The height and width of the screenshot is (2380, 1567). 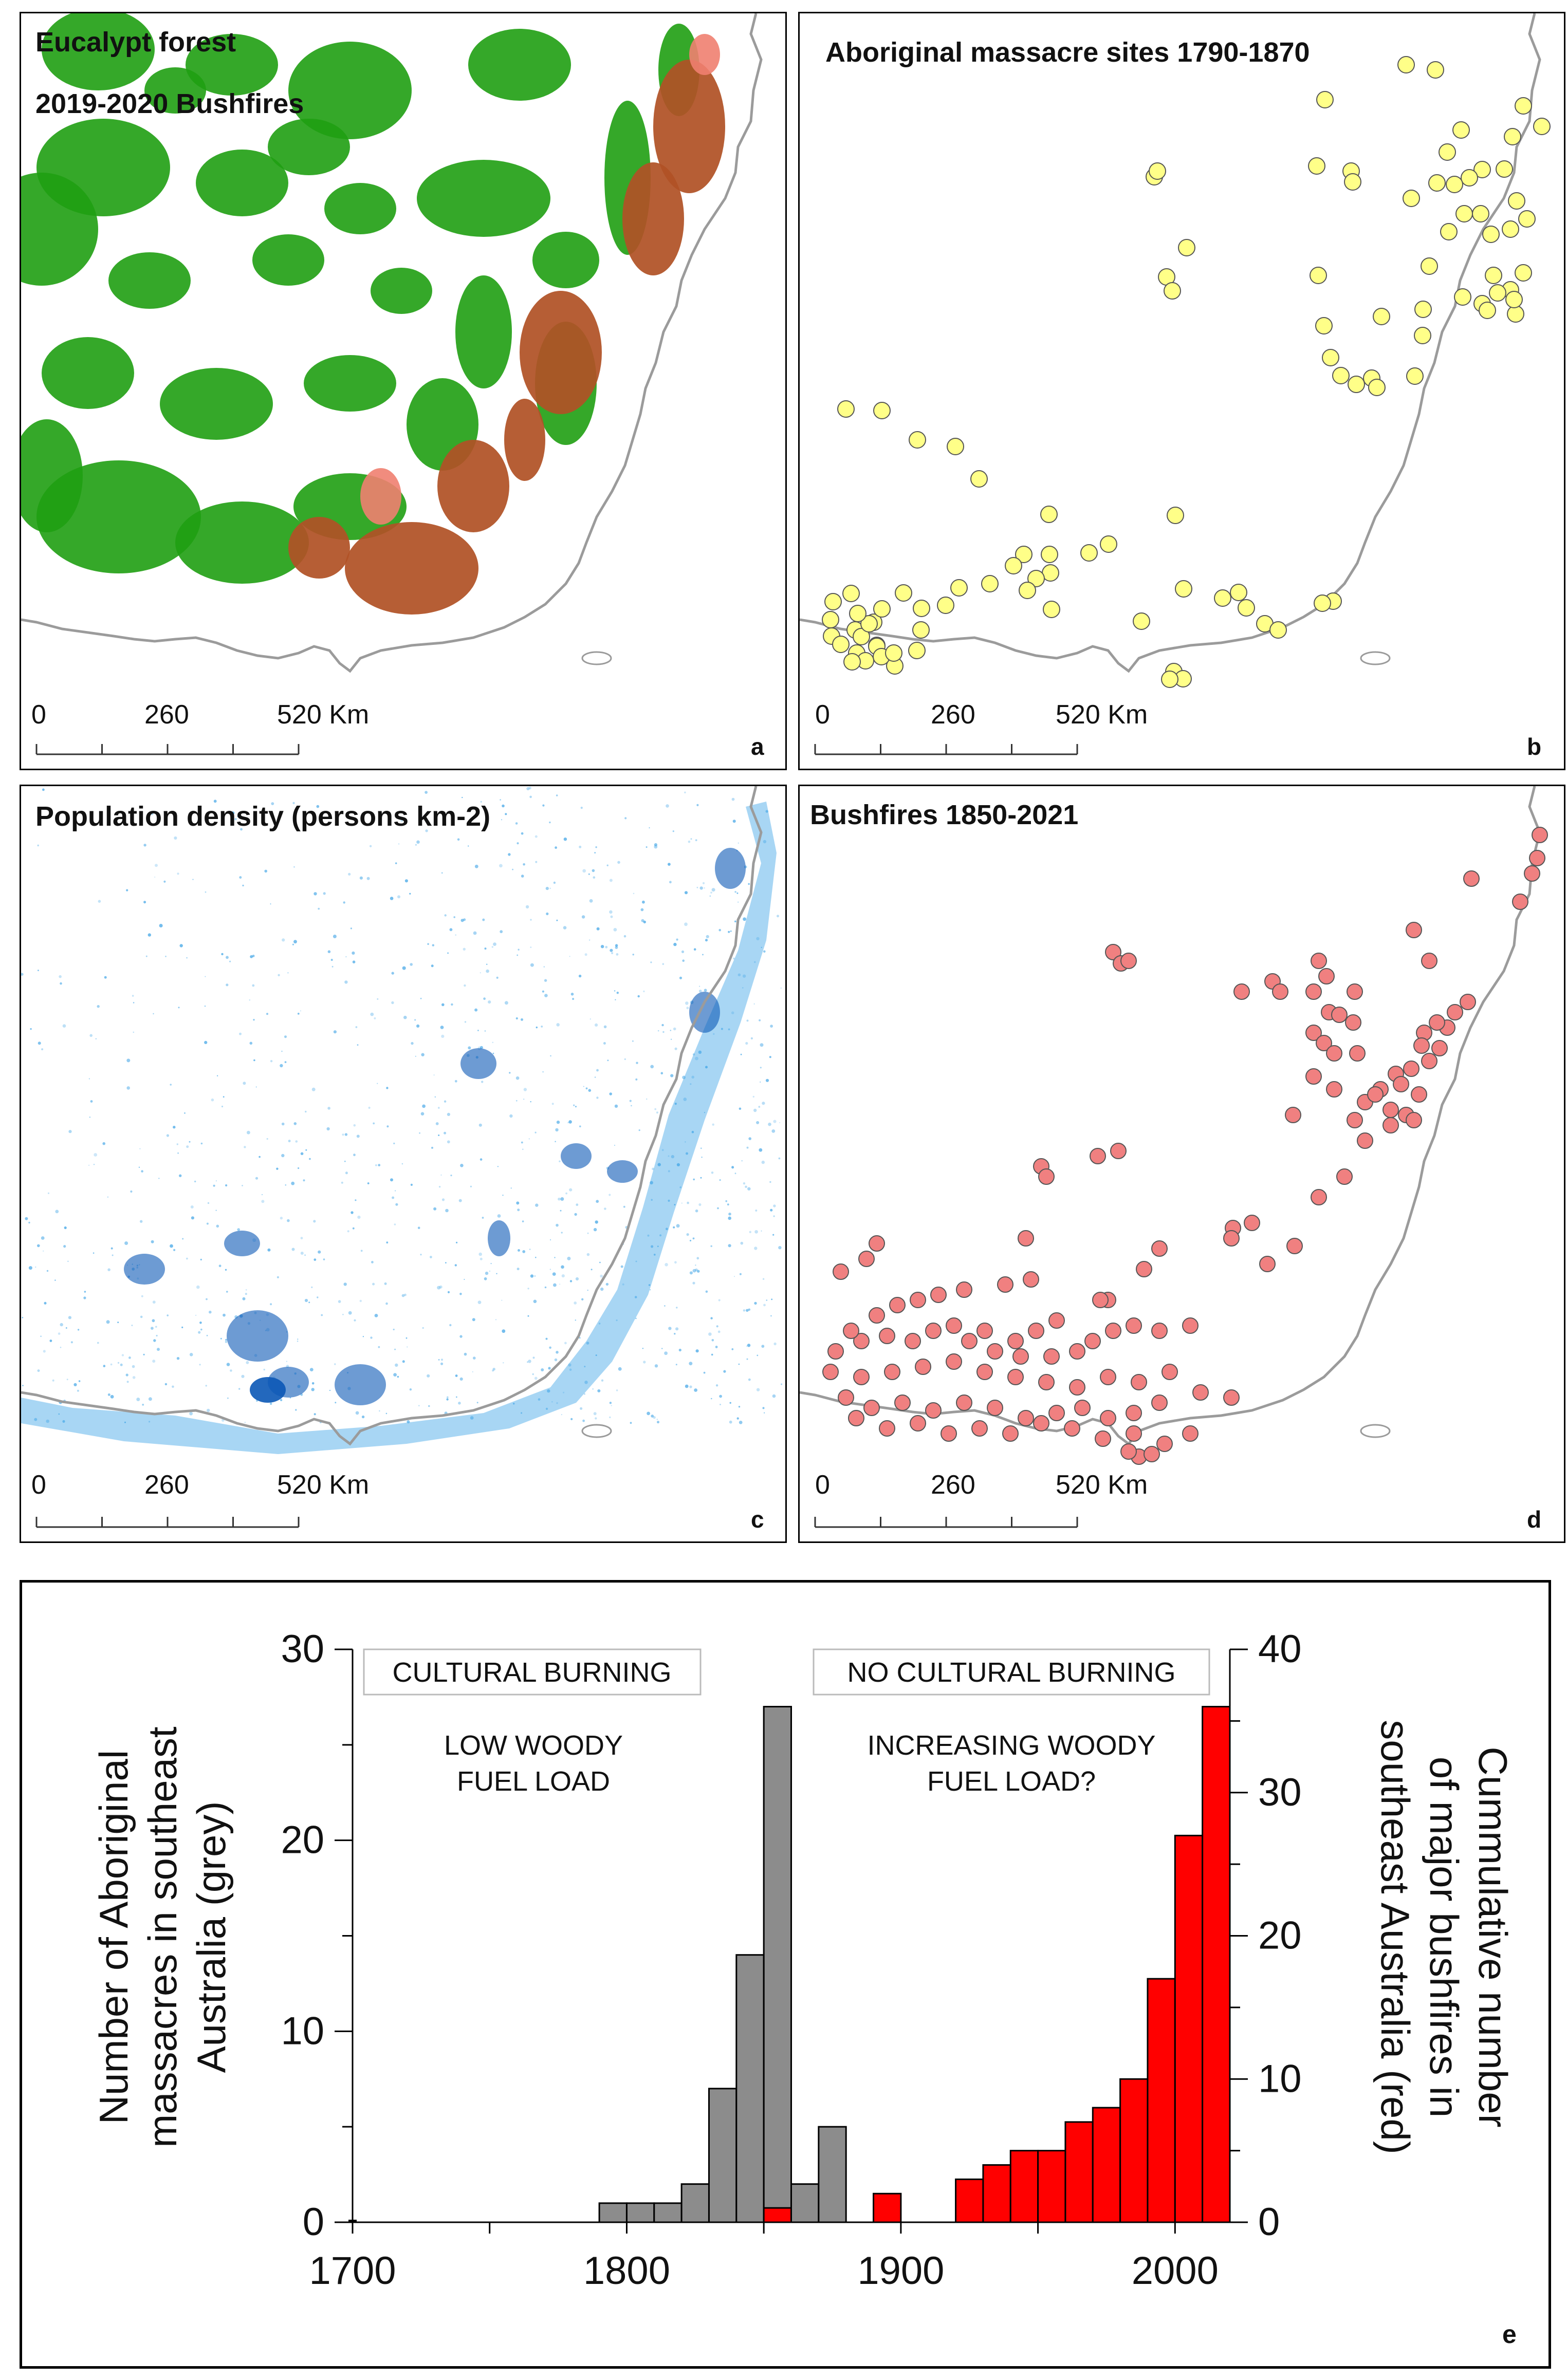 I want to click on scalebar-label-0: 0, so click(x=38, y=1485).